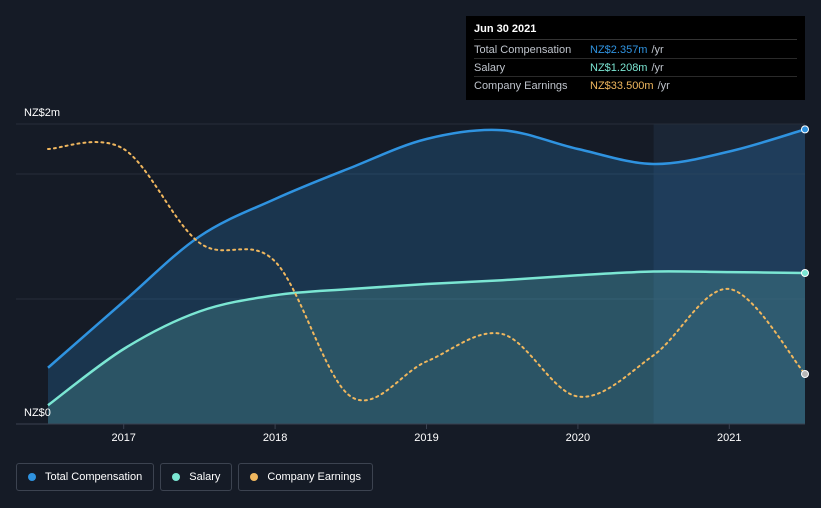 This screenshot has height=508, width=821. I want to click on legend-label: Salary, so click(205, 477).